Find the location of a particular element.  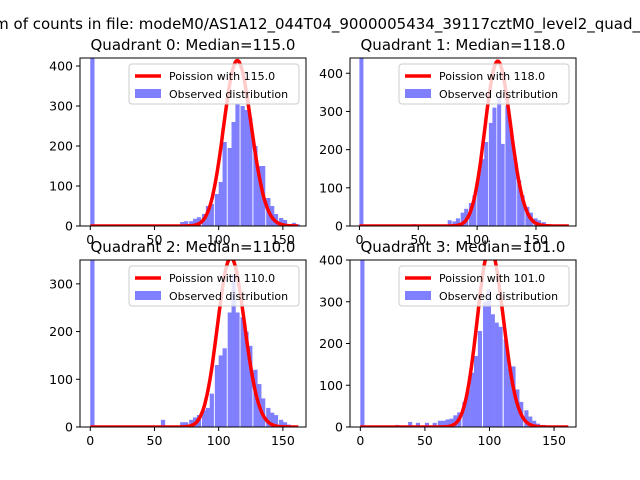

legend-label-poisson: Poission with 115.0 is located at coordinates (222, 76).